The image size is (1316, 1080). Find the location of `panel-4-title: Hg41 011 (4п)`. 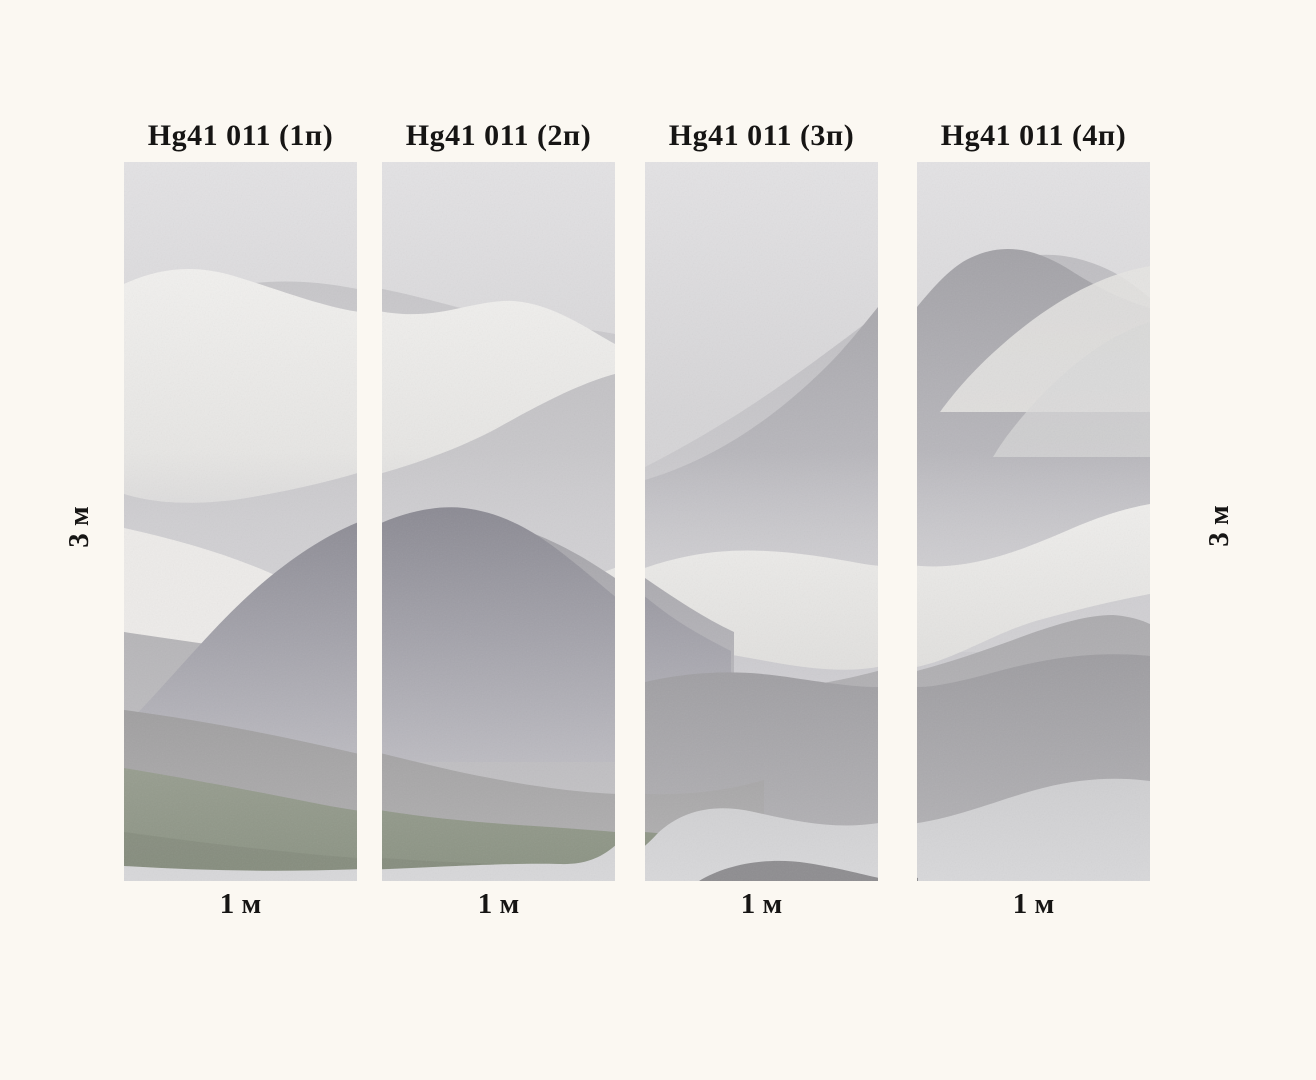

panel-4-title: Hg41 011 (4п) is located at coordinates (1033, 135).